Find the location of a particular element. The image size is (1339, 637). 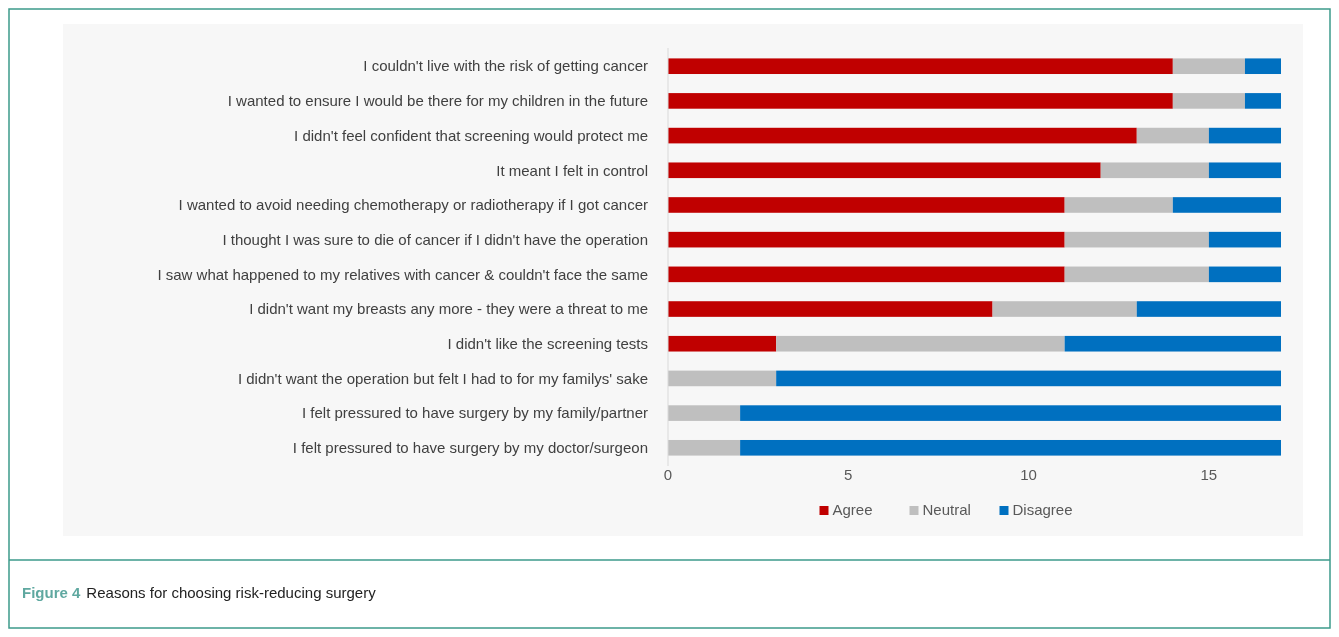

x-tick-label: 5 is located at coordinates (848, 474).